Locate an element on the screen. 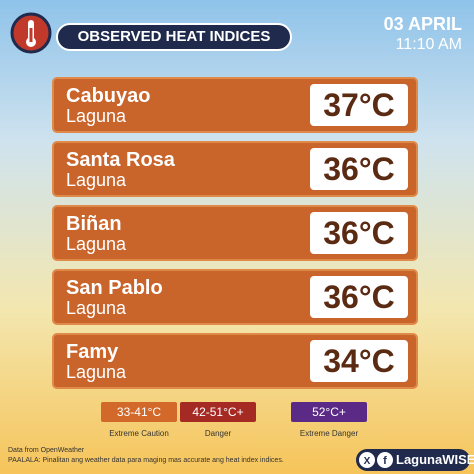 This screenshot has height=474, width=474. city: Biñan is located at coordinates (94, 224).